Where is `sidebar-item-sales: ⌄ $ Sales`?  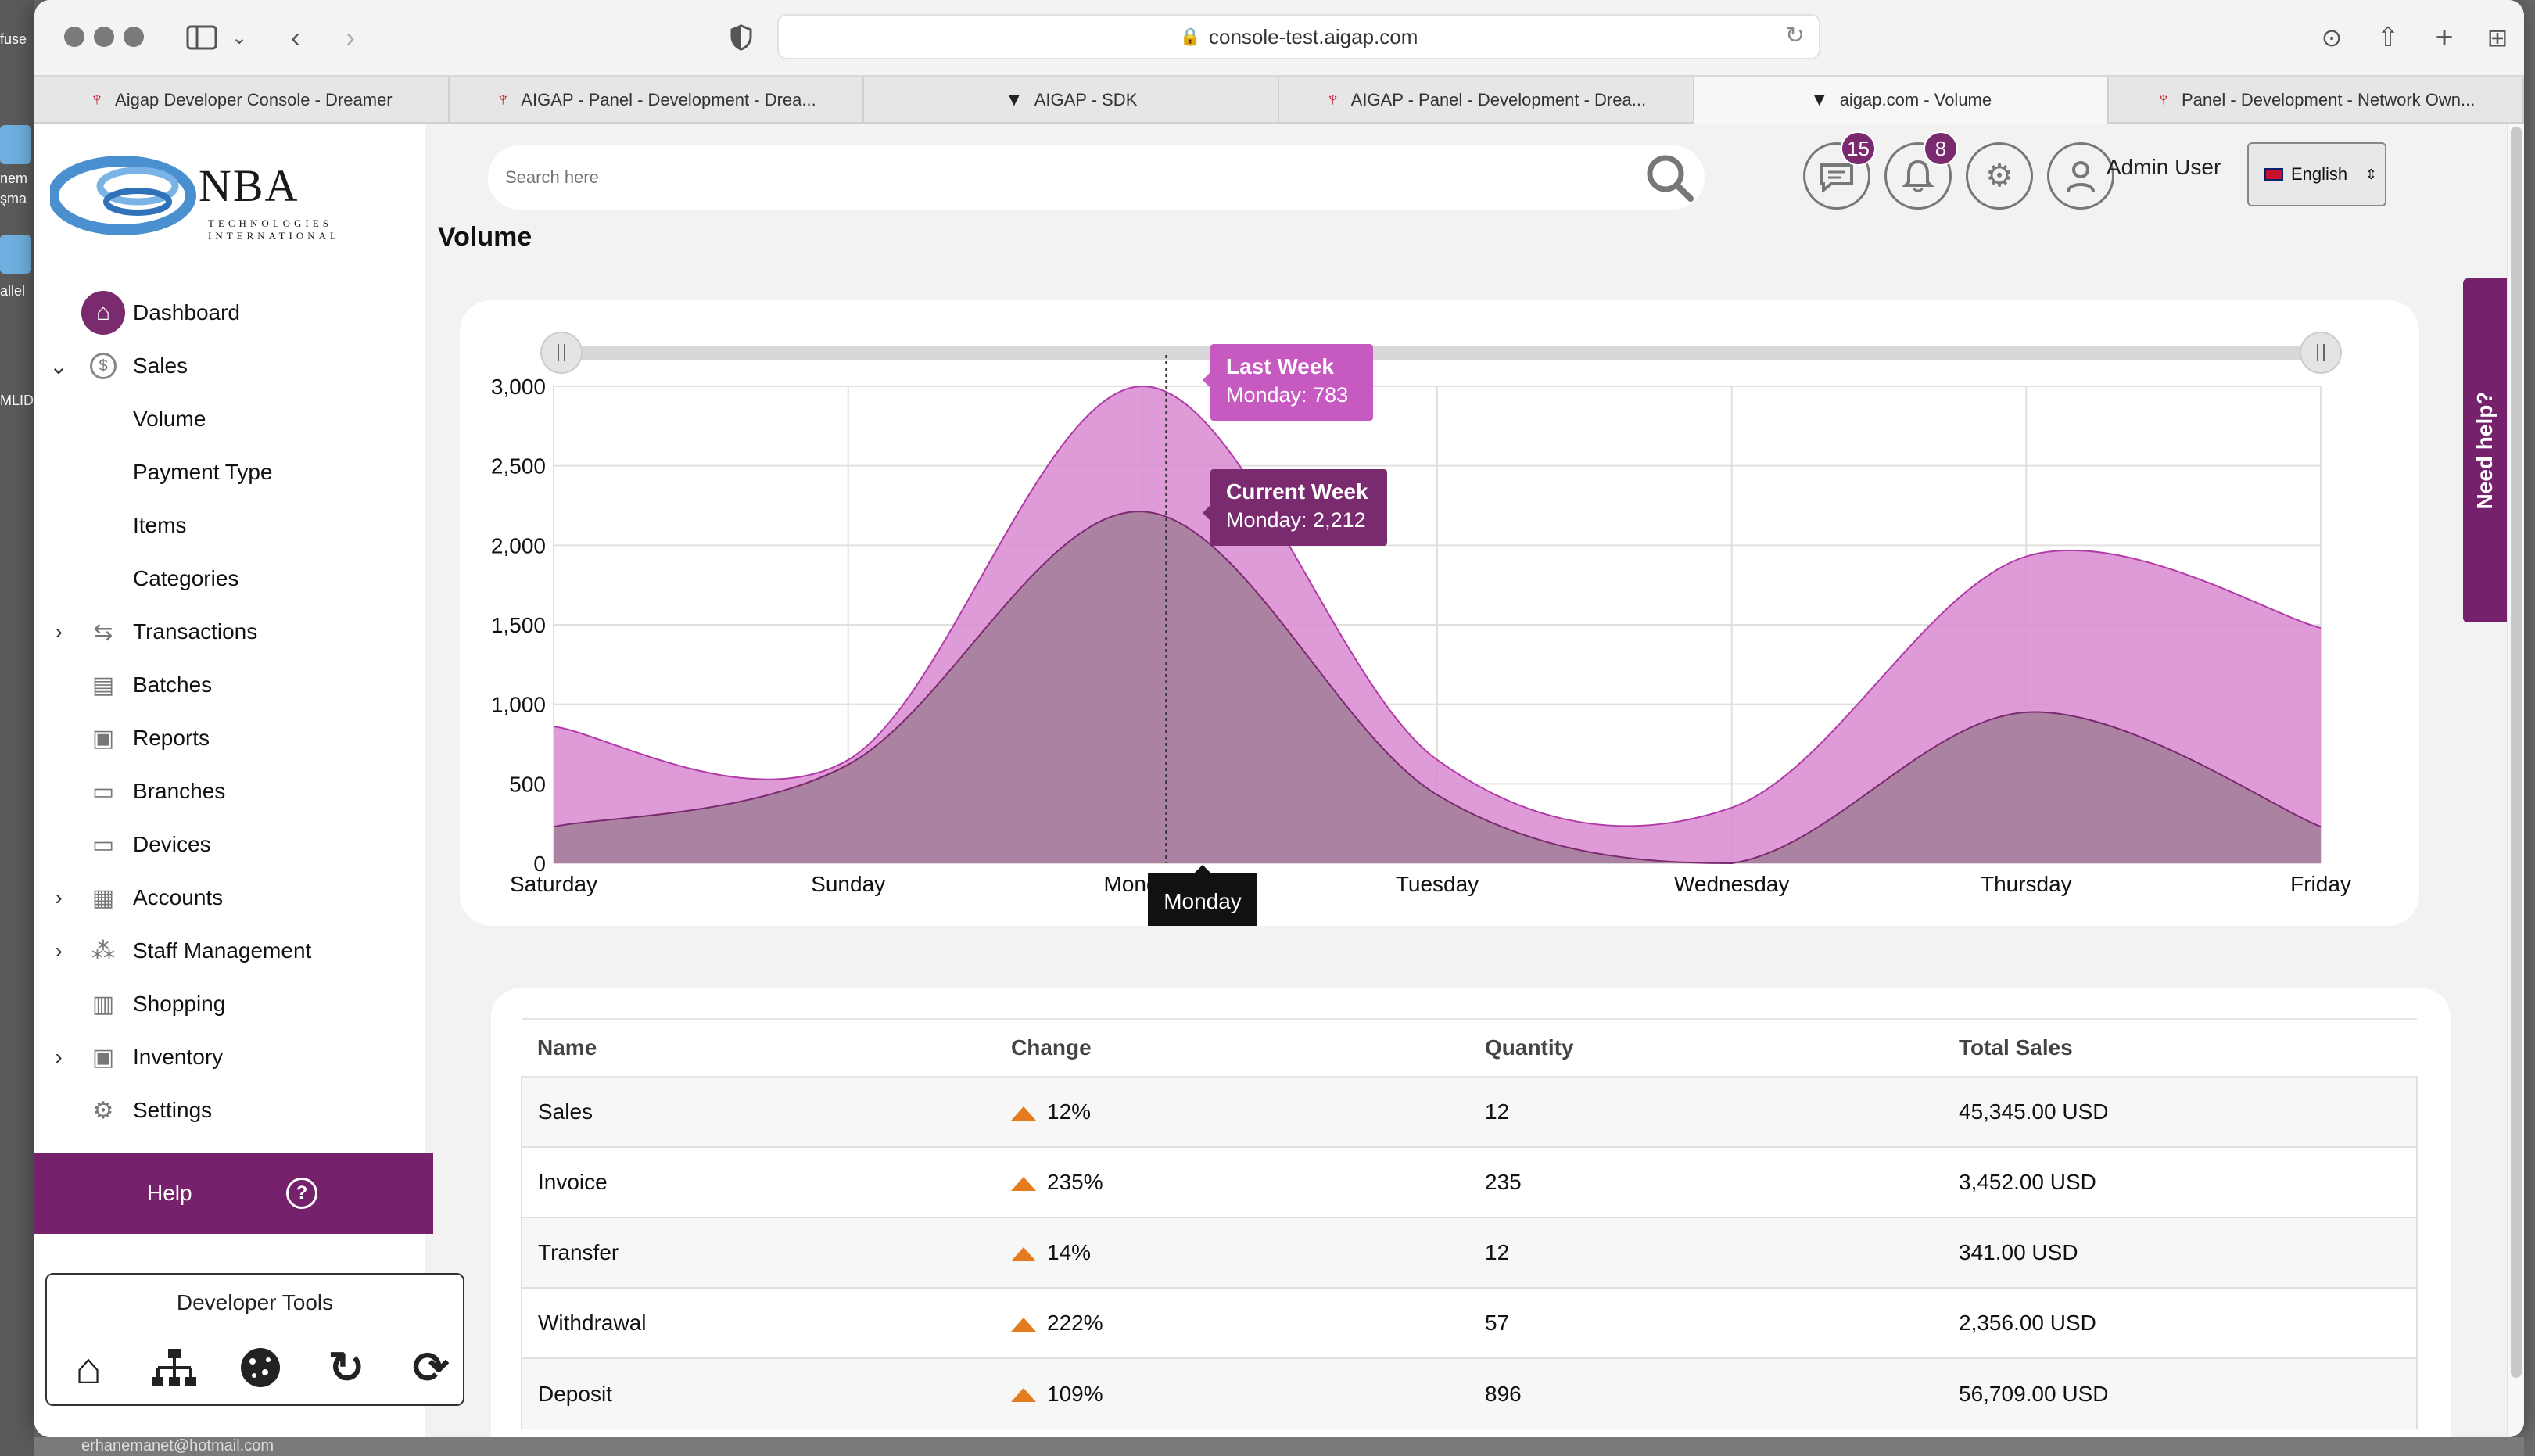 sidebar-item-sales: ⌄ $ Sales is located at coordinates (229, 365).